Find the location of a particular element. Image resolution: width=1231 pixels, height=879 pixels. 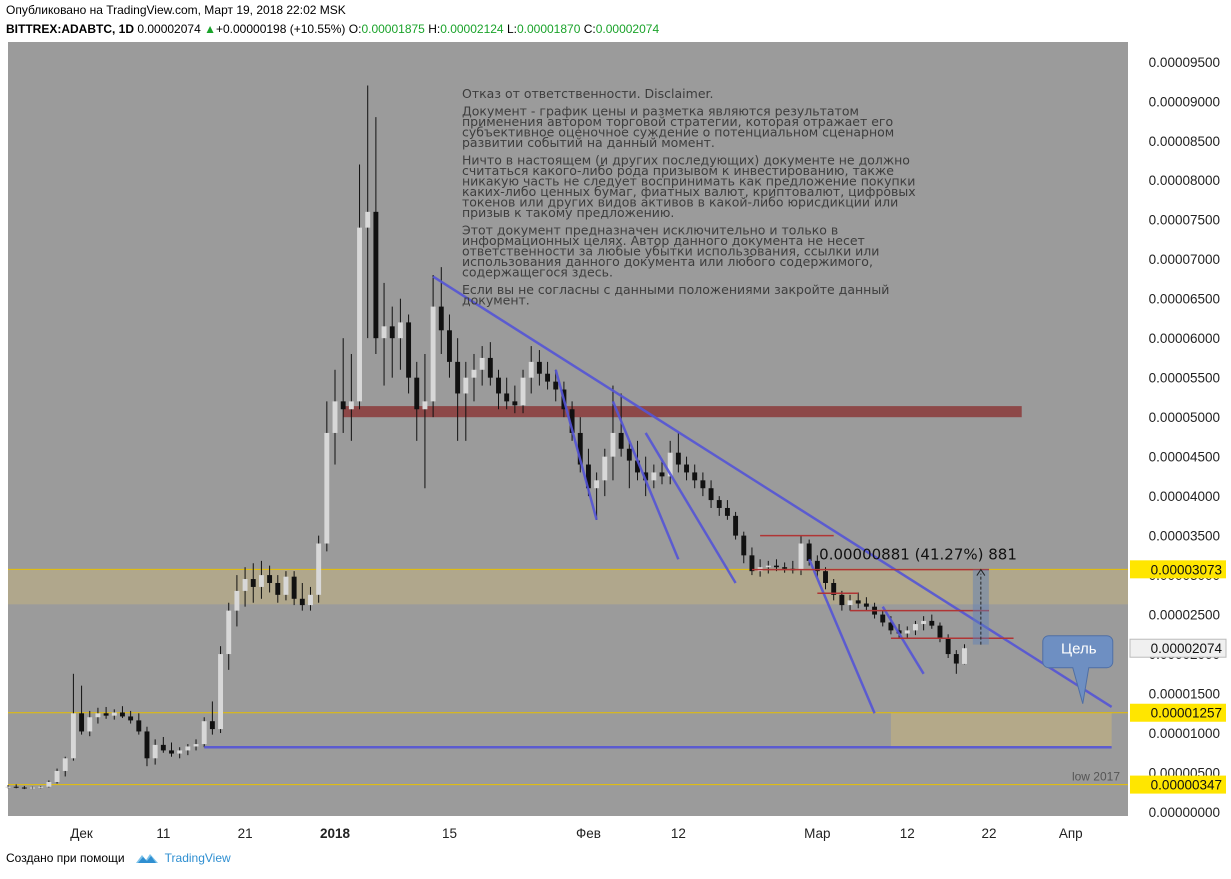

y-tick-label: 0.00001000 is located at coordinates (1184, 733).